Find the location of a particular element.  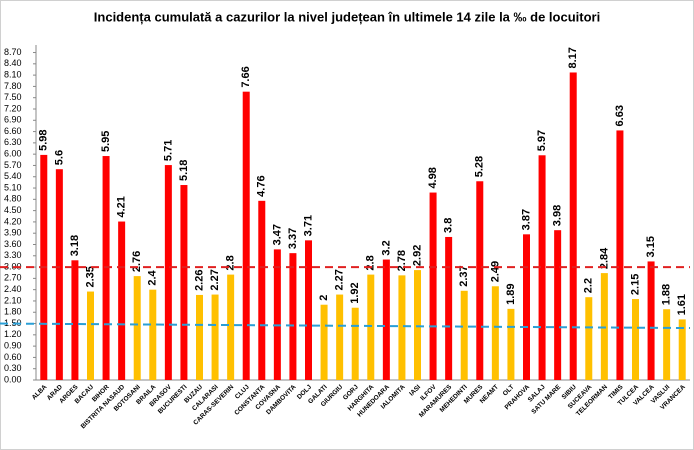

y-tick-label: 4.80 is located at coordinates (13, 199).